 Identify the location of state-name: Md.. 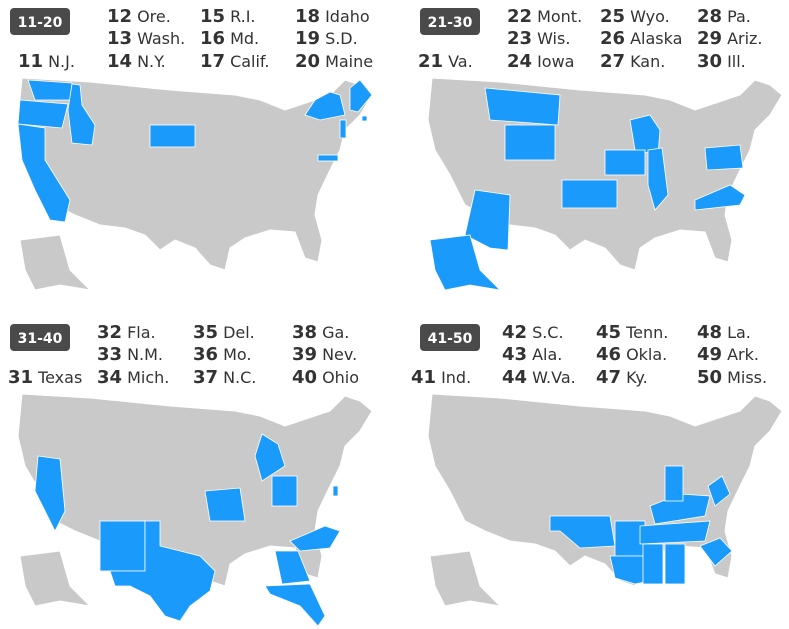
(244, 38).